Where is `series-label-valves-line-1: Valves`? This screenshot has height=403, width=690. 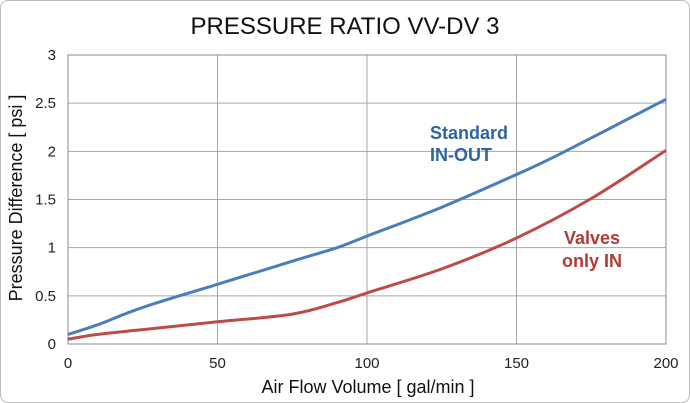 series-label-valves-line-1: Valves is located at coordinates (592, 238).